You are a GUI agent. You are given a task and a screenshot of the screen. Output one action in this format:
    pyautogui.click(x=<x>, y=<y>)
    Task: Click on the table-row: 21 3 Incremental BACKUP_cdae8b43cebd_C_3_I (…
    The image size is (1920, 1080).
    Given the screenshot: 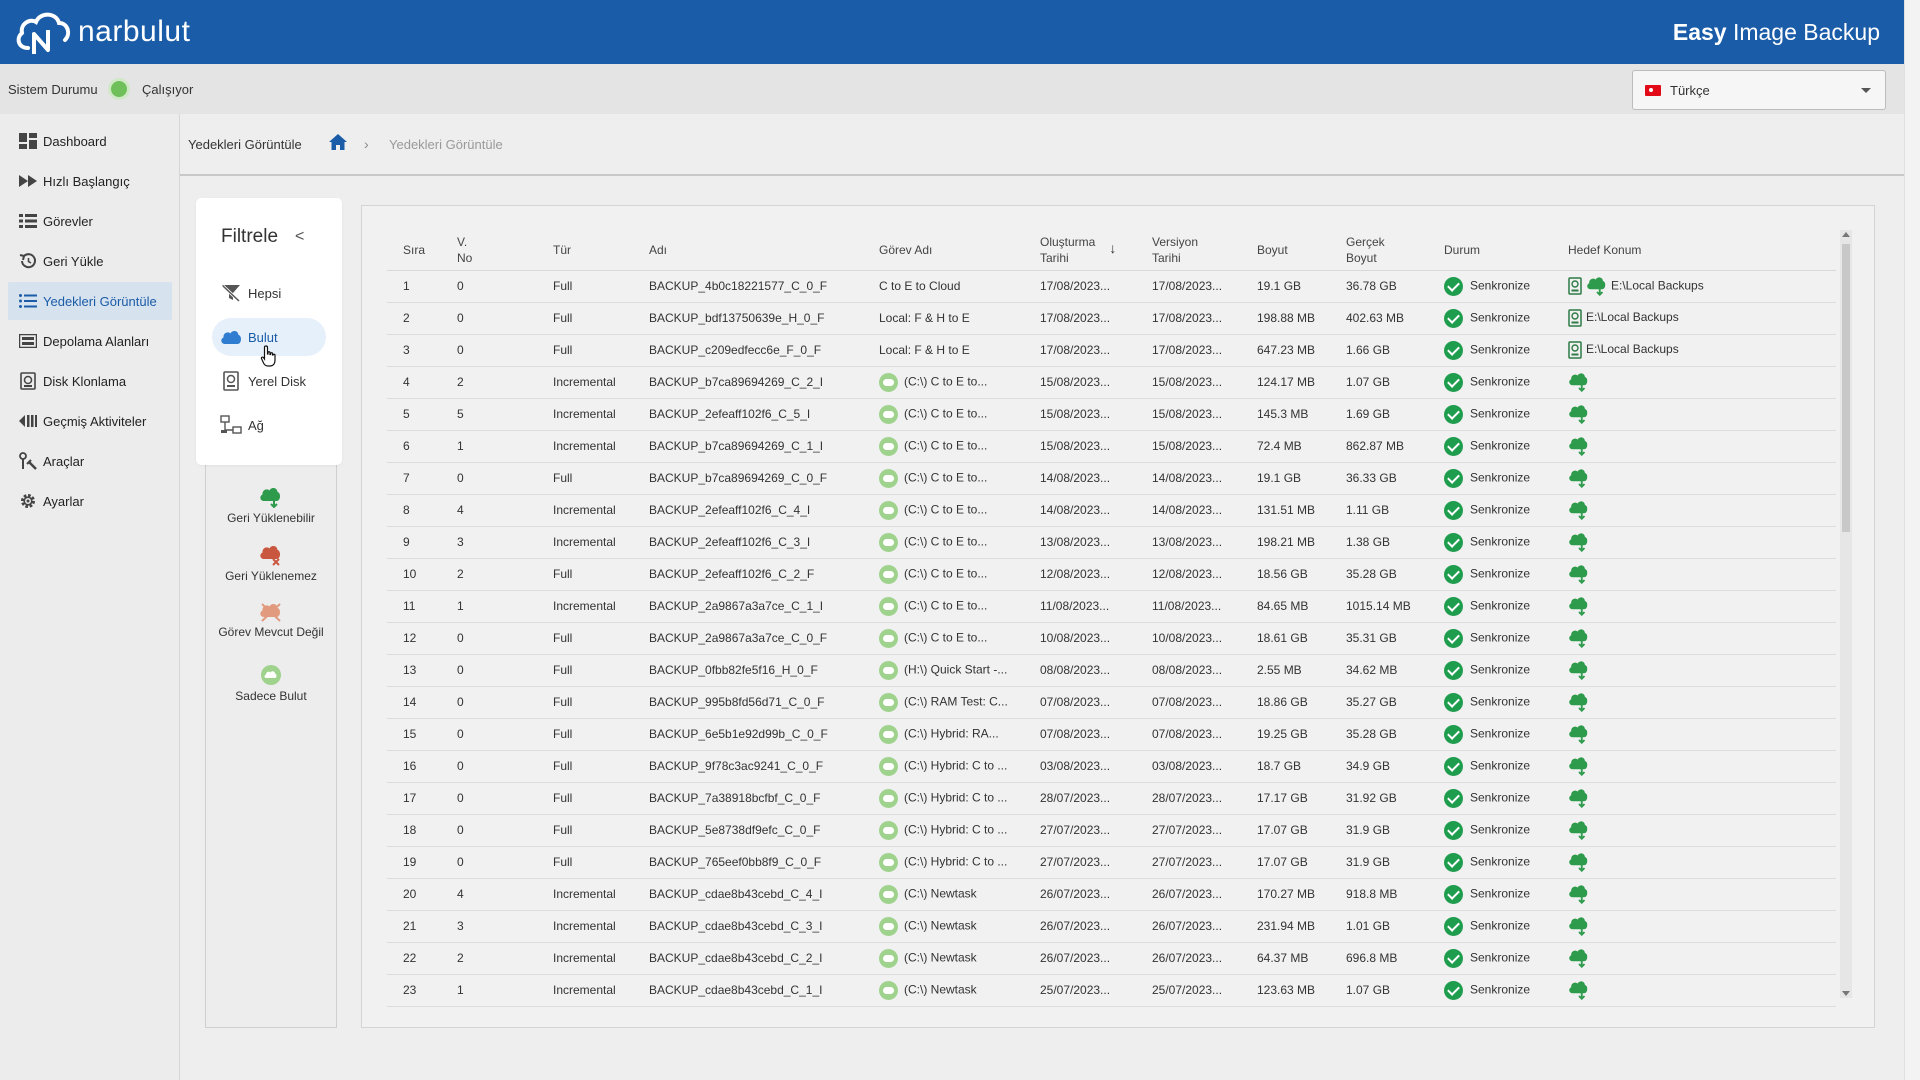 What is the action you would take?
    pyautogui.click(x=1111, y=926)
    